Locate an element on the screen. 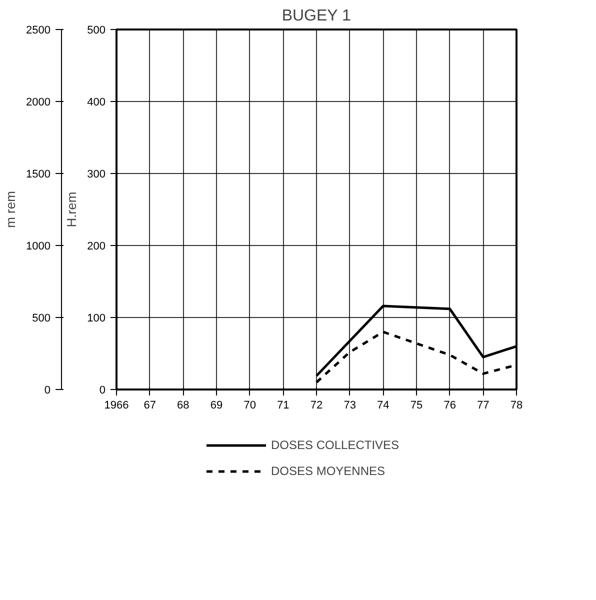 The height and width of the screenshot is (600, 596). y2-tick-label: 2000 is located at coordinates (38, 102).